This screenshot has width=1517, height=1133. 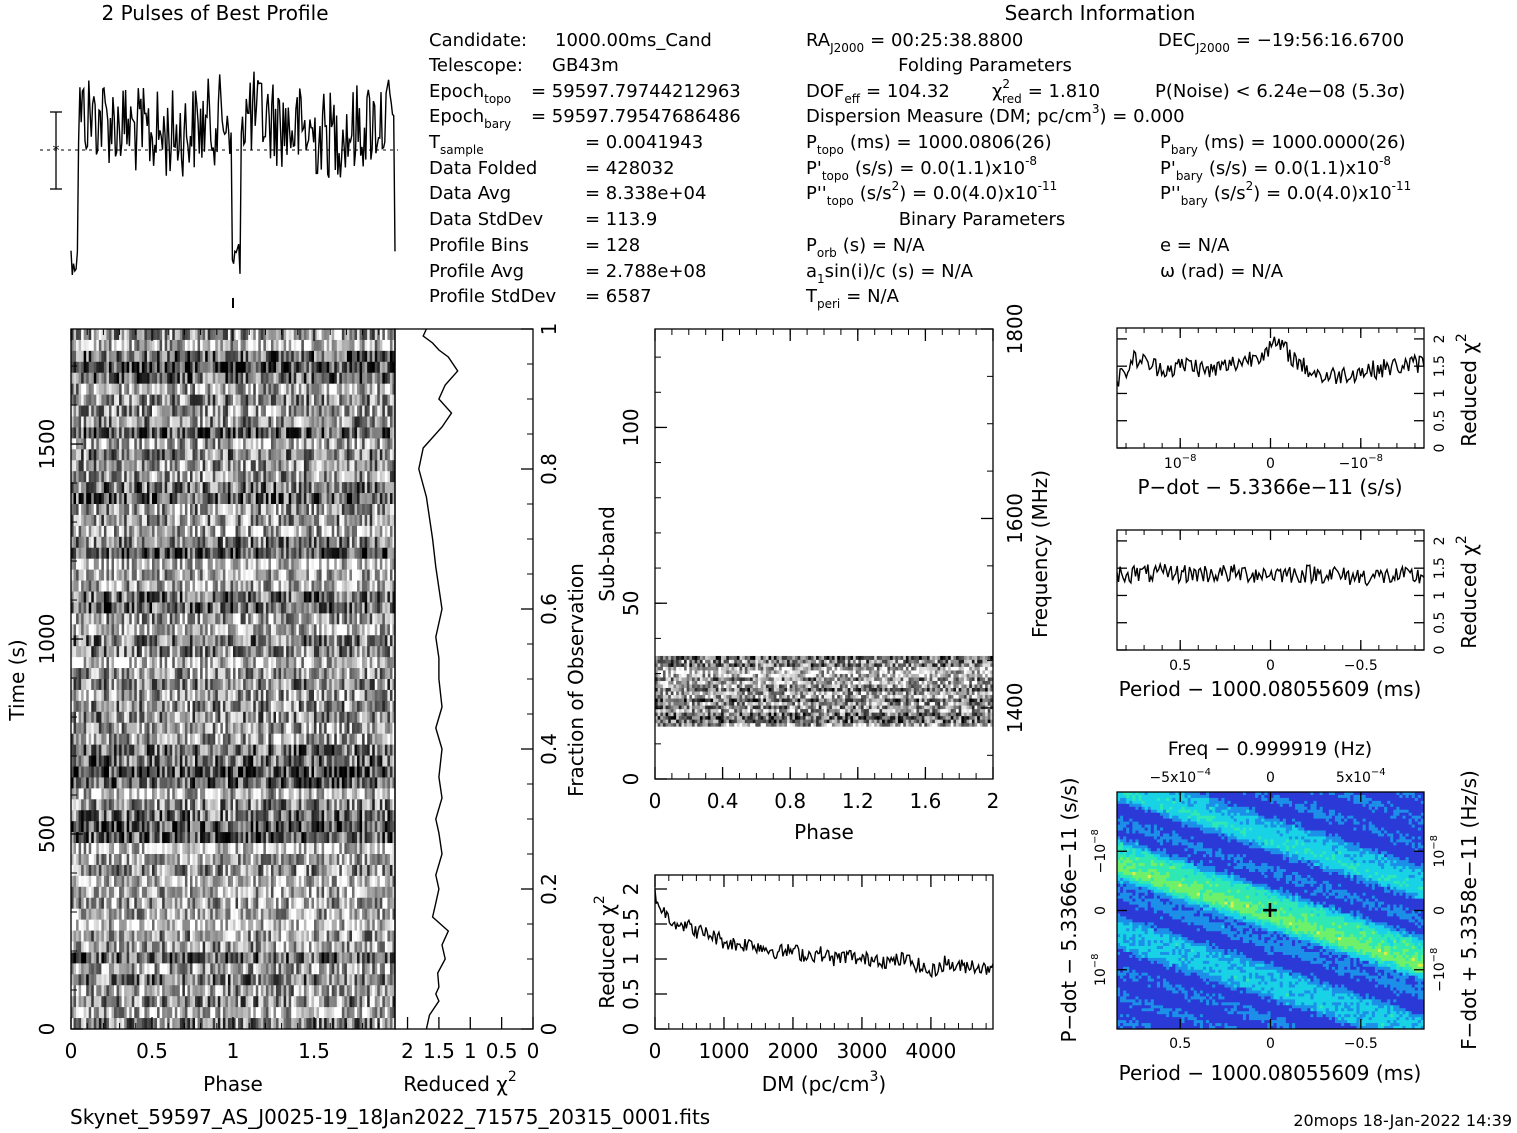 I want to click on asini-label: a1sin(i)/c (s) = N/A, so click(x=890, y=273).